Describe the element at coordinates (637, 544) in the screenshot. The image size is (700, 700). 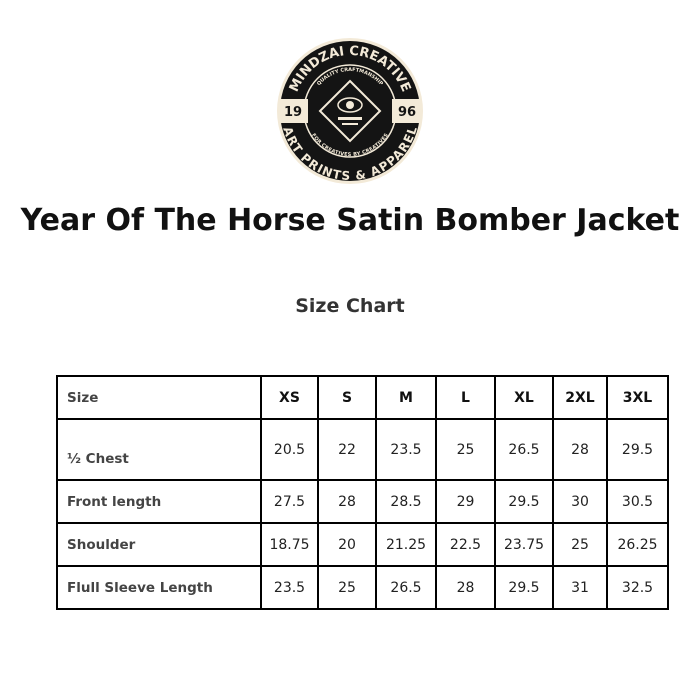
I see `cell: 26.25` at that location.